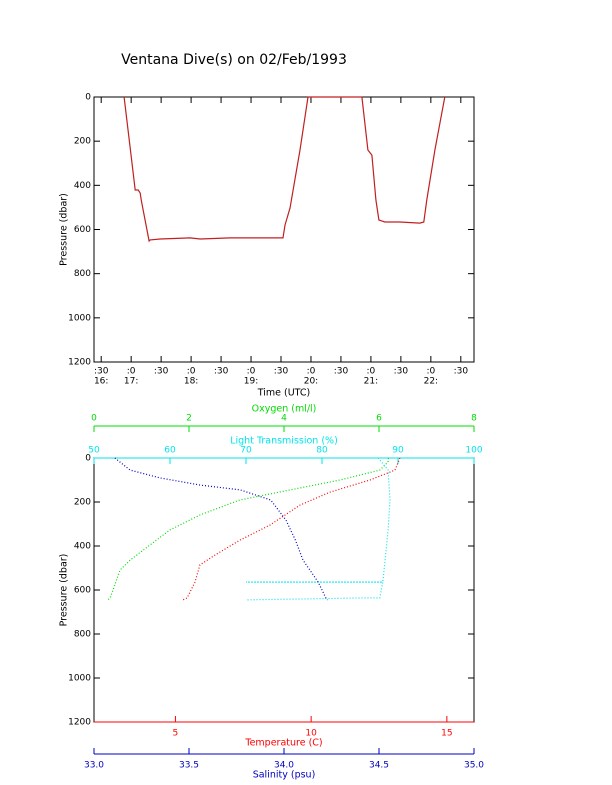  Describe the element at coordinates (371, 382) in the screenshot. I see `x-tick-hour-label: 21:` at that location.